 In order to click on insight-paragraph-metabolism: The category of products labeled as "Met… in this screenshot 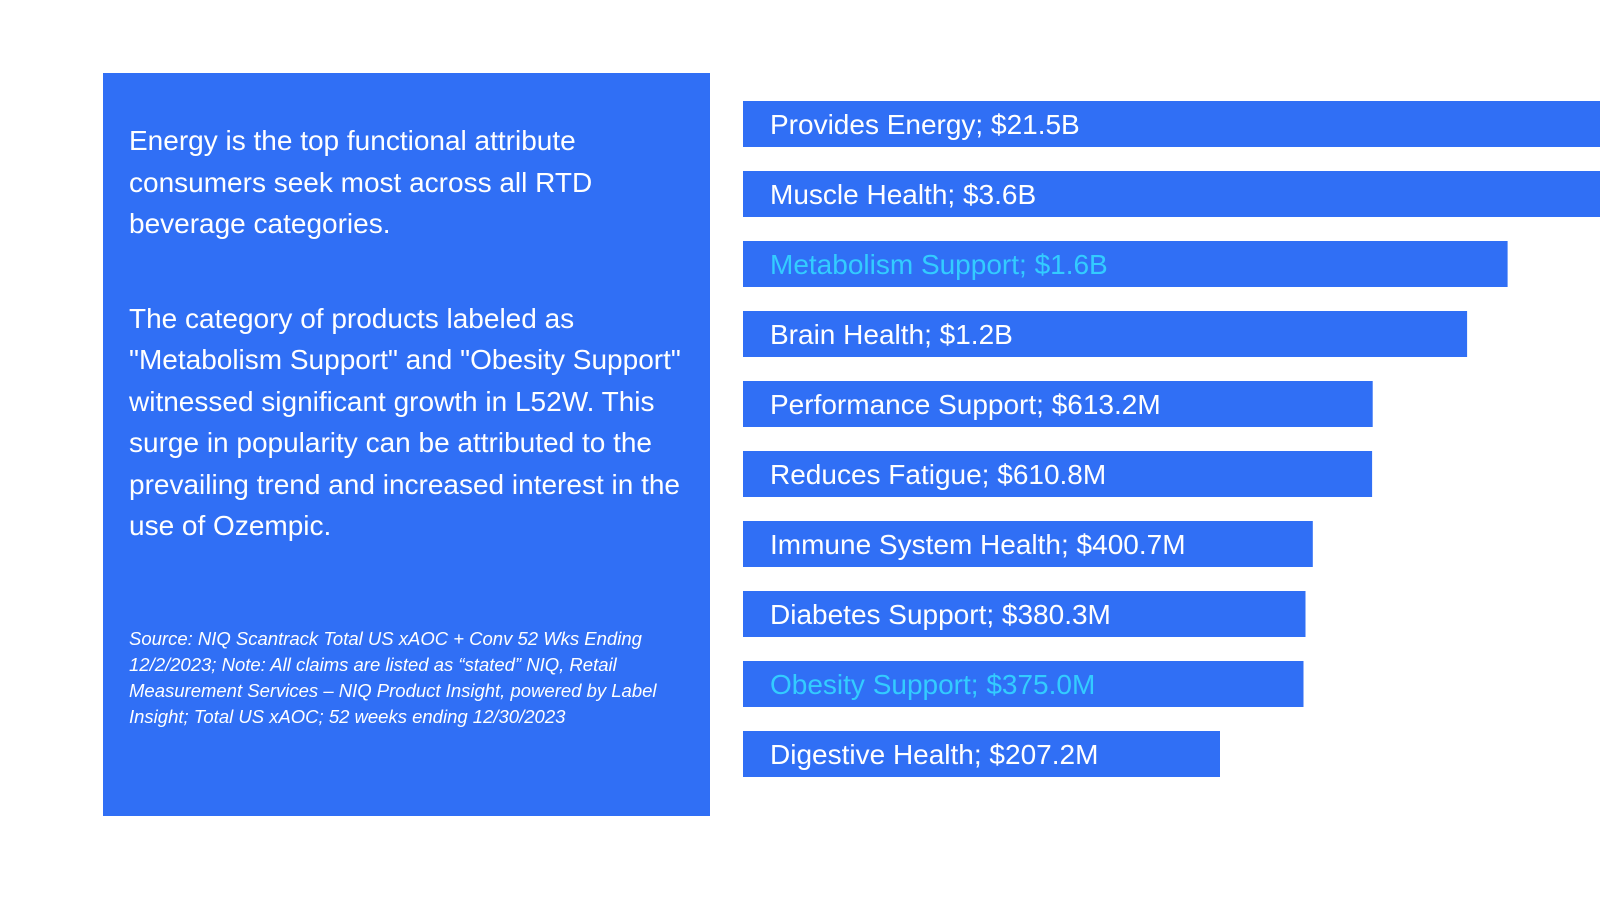, I will do `click(405, 422)`.